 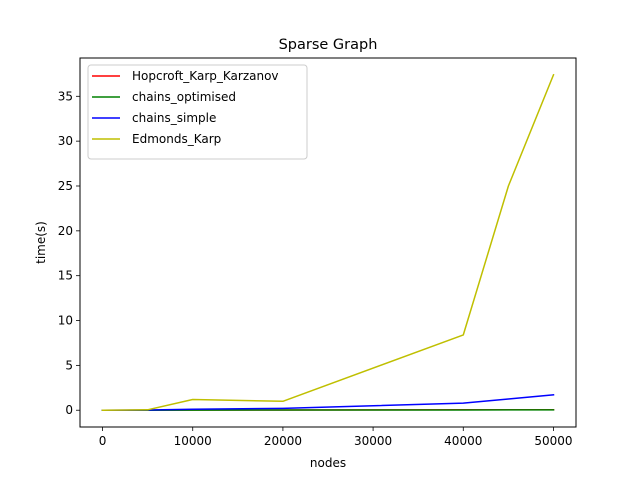 What do you see at coordinates (69, 253) in the screenshot?
I see `y-axis: 0 5 10 15 20 25 30 35` at bounding box center [69, 253].